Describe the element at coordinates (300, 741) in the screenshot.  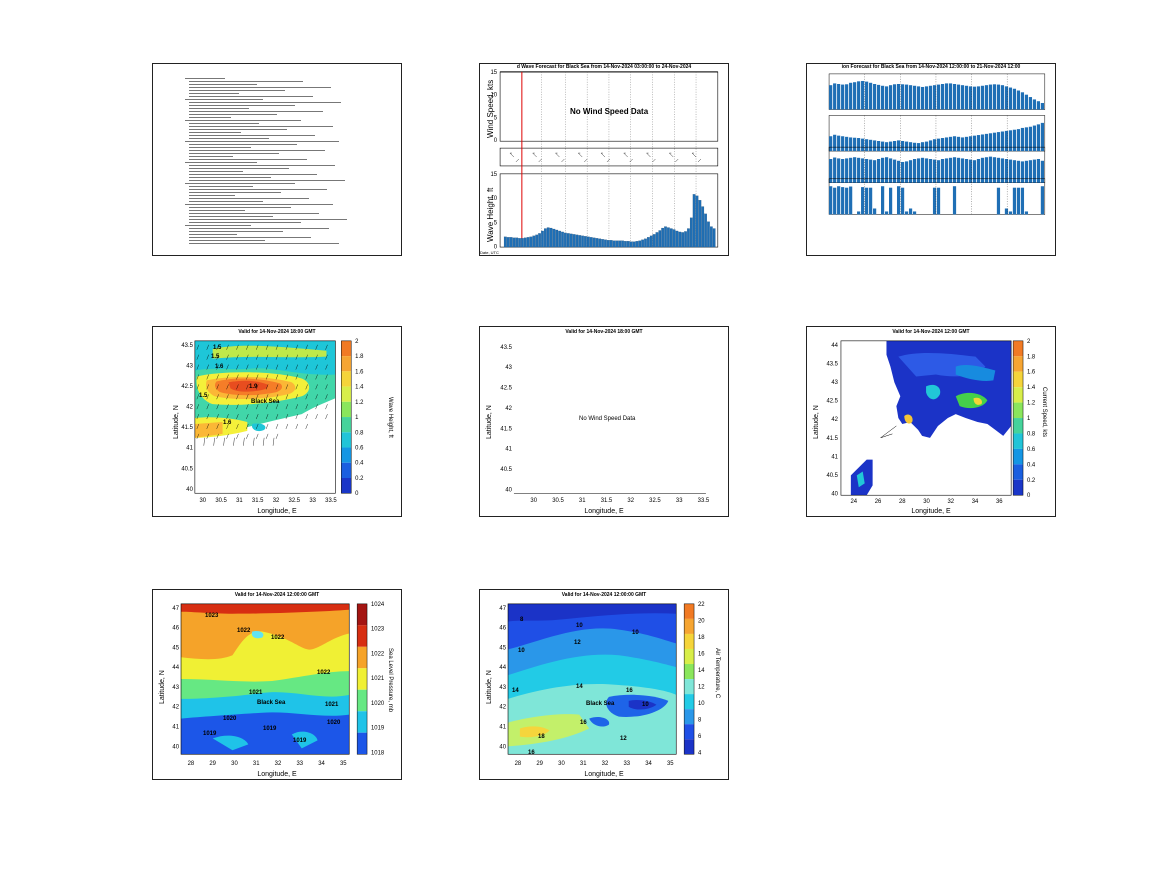
I see `contour-label: 1019` at that location.